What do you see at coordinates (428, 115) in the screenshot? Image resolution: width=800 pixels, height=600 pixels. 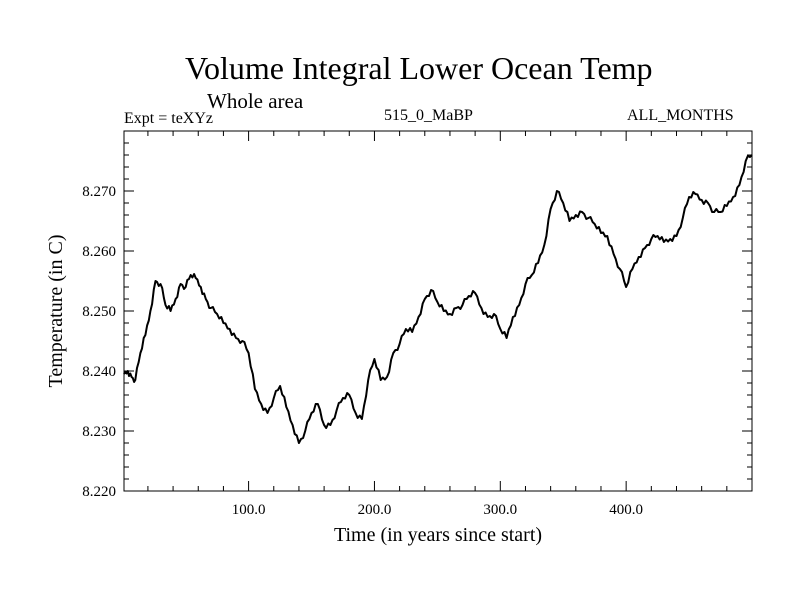 I see `period-label: 515_0_MaBP` at bounding box center [428, 115].